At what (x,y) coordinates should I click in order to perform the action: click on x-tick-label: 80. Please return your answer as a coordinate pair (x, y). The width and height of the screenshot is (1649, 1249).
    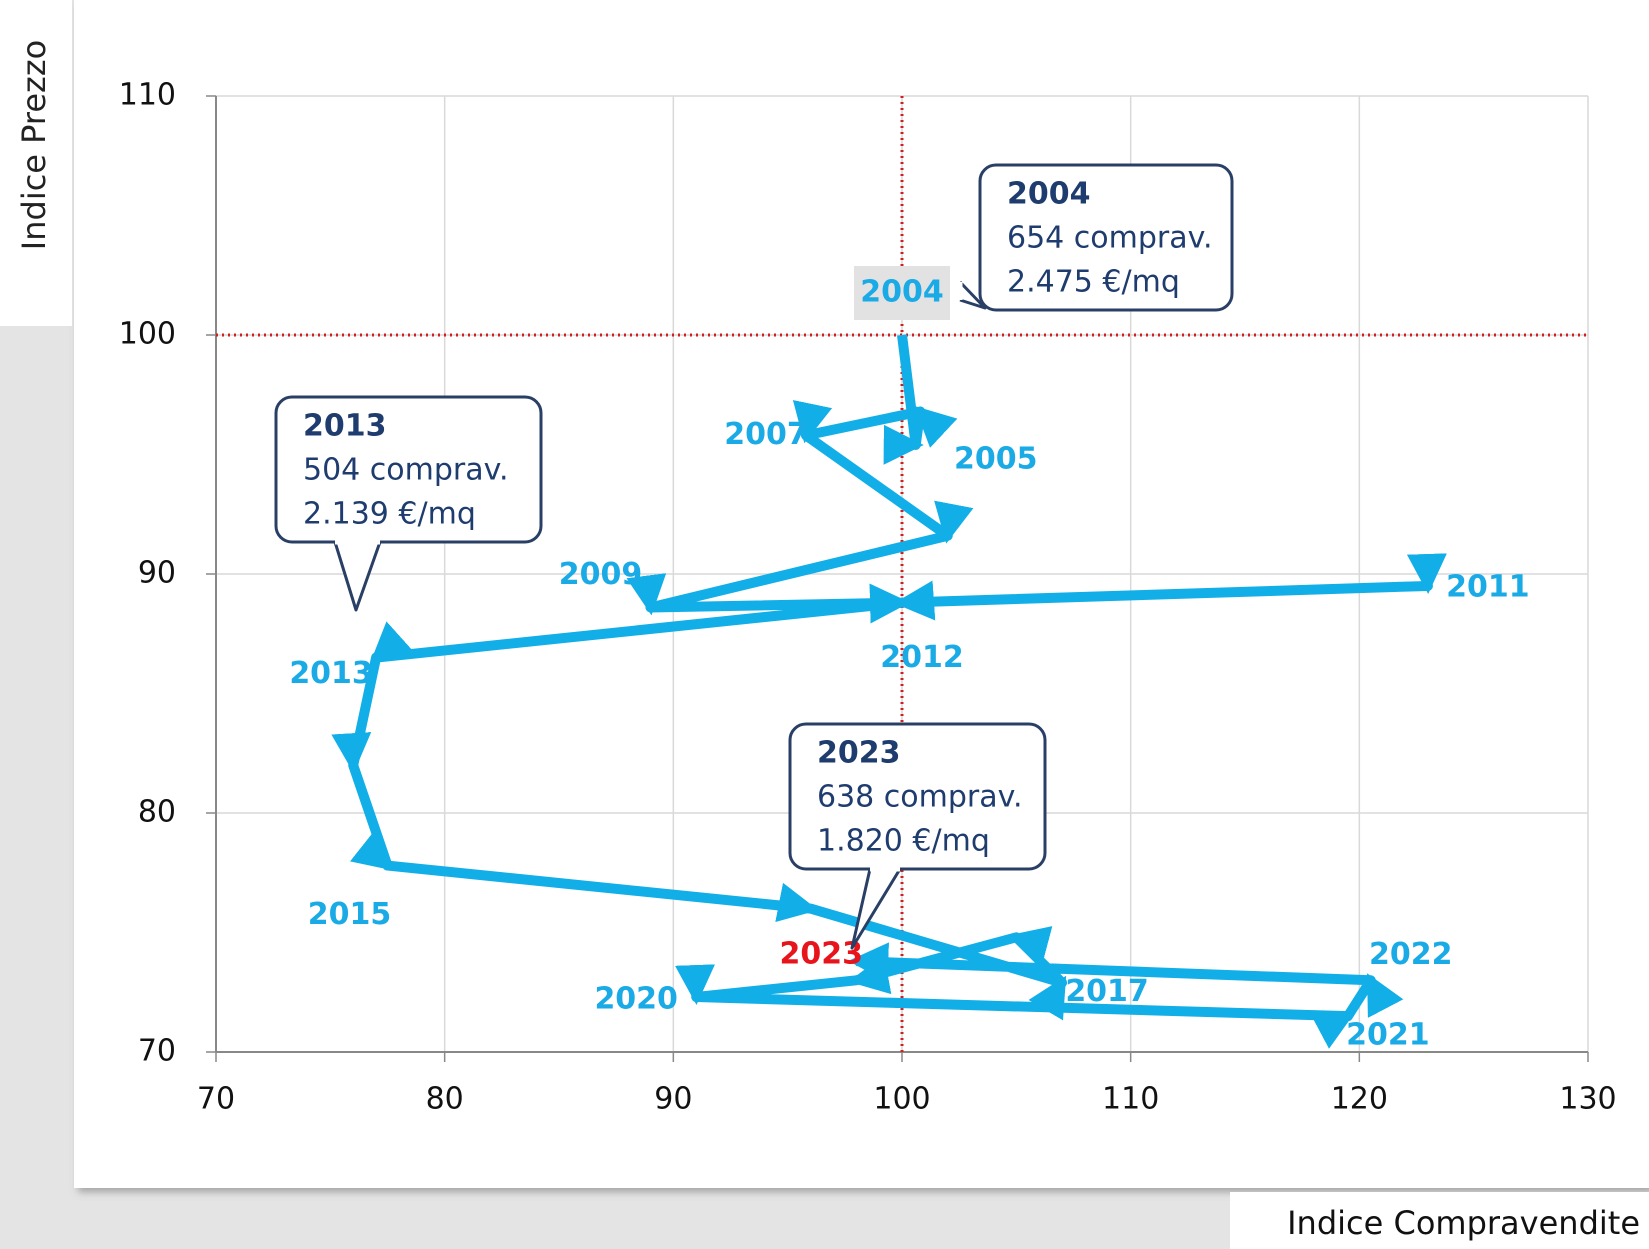
    Looking at the image, I should click on (445, 1099).